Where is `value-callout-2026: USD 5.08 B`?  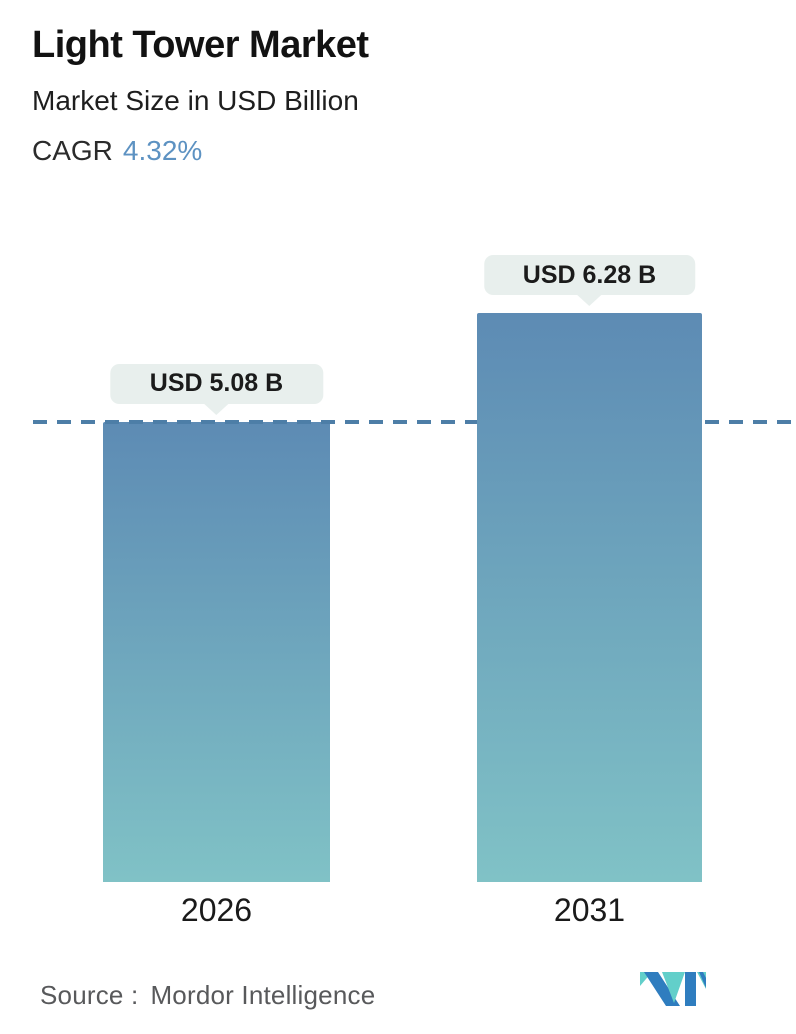
value-callout-2026: USD 5.08 B is located at coordinates (216, 383).